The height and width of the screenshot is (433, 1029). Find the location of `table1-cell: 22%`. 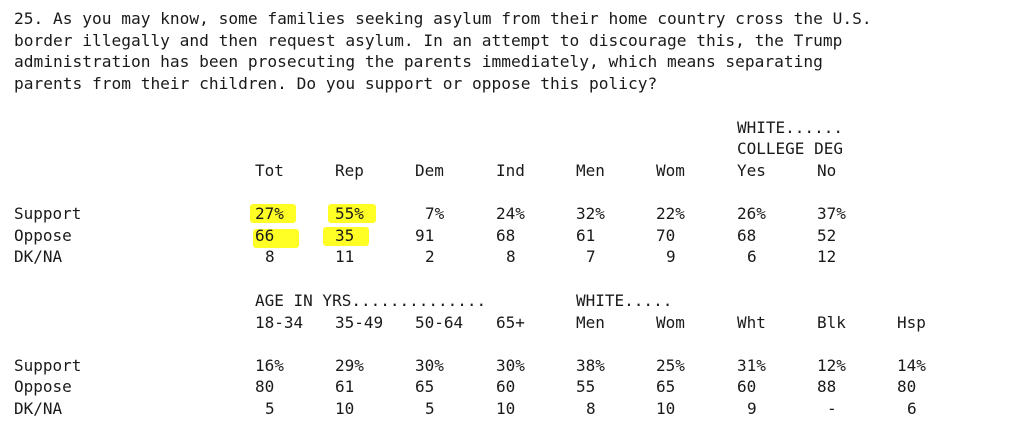

table1-cell: 22% is located at coordinates (670, 213).